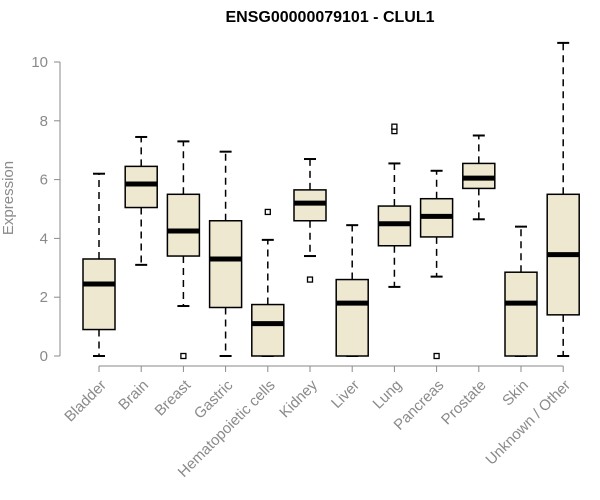  What do you see at coordinates (394, 205) in the screenshot?
I see `box-lung` at bounding box center [394, 205].